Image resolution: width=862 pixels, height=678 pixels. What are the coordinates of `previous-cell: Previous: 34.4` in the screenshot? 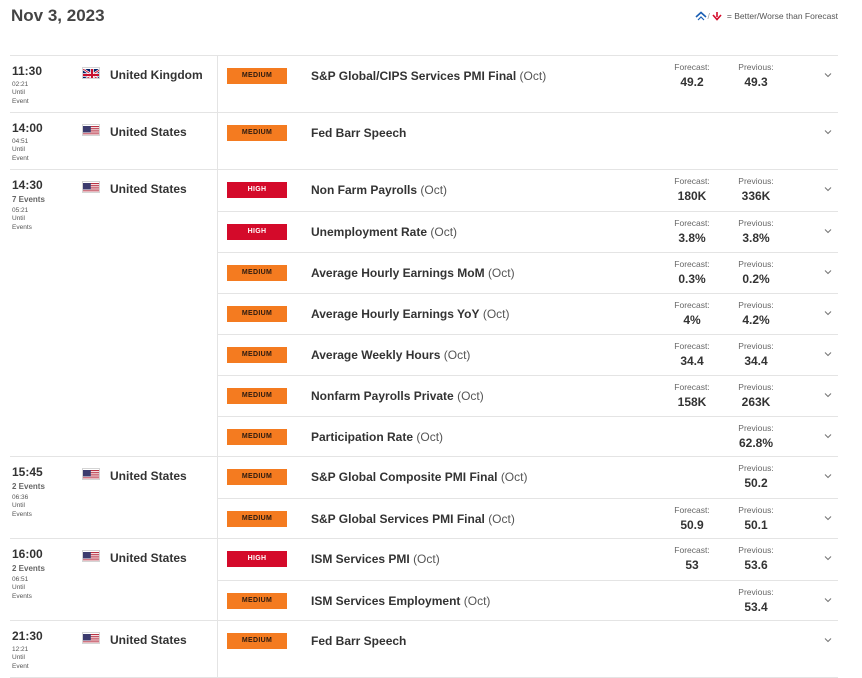 It's located at (756, 354).